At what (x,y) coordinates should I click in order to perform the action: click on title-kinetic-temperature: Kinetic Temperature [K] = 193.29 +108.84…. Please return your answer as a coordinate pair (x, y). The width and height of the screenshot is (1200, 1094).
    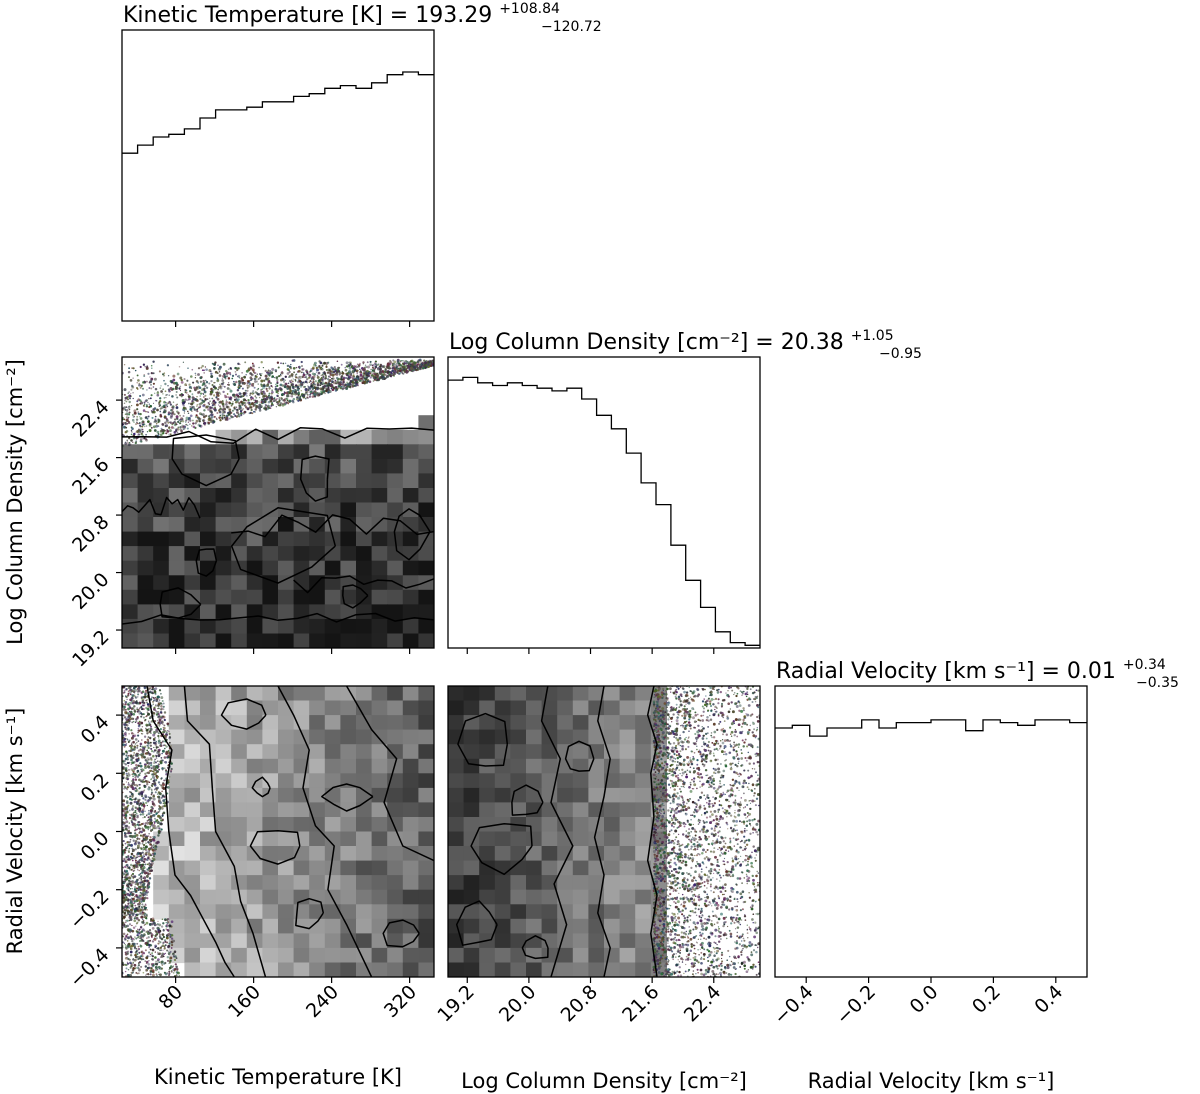
    Looking at the image, I should click on (362, 17).